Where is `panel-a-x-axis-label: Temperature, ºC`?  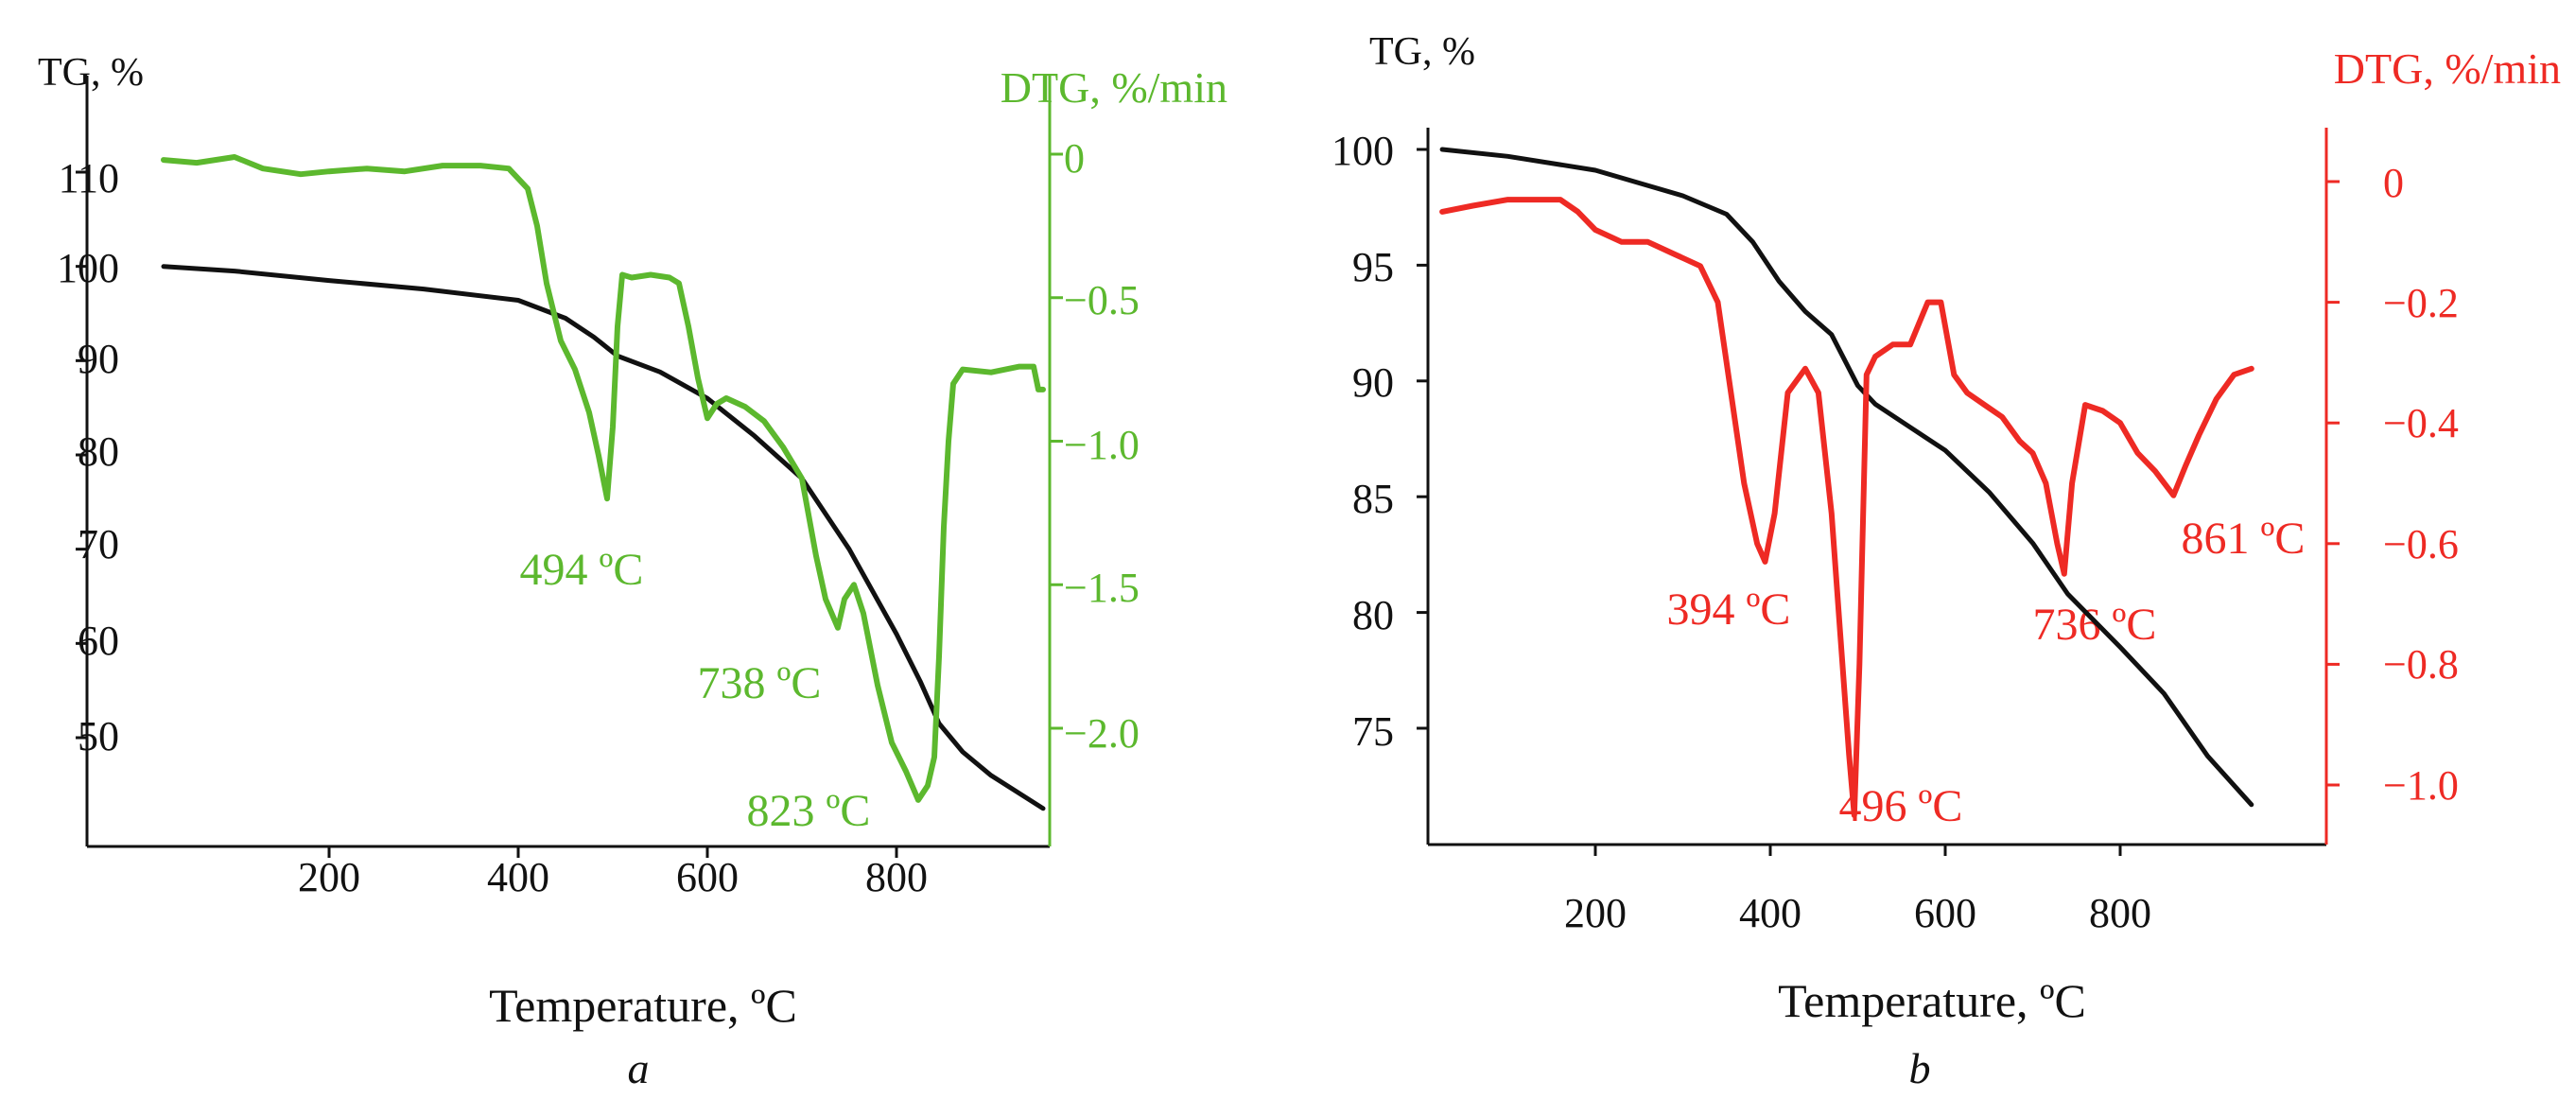
panel-a-x-axis-label: Temperature, ºC is located at coordinates (643, 1005).